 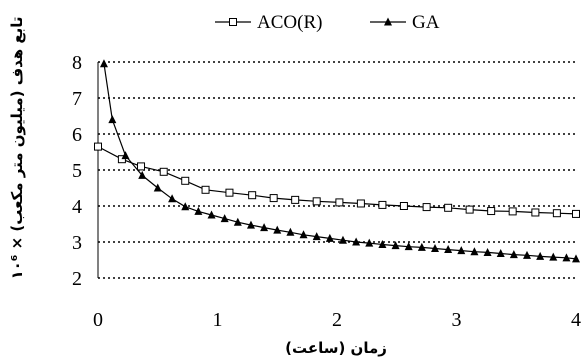 I want to click on y-axis-label: تابع هدف (میلیون متر مکعب) × ۱۰⁶, so click(x=17, y=147).